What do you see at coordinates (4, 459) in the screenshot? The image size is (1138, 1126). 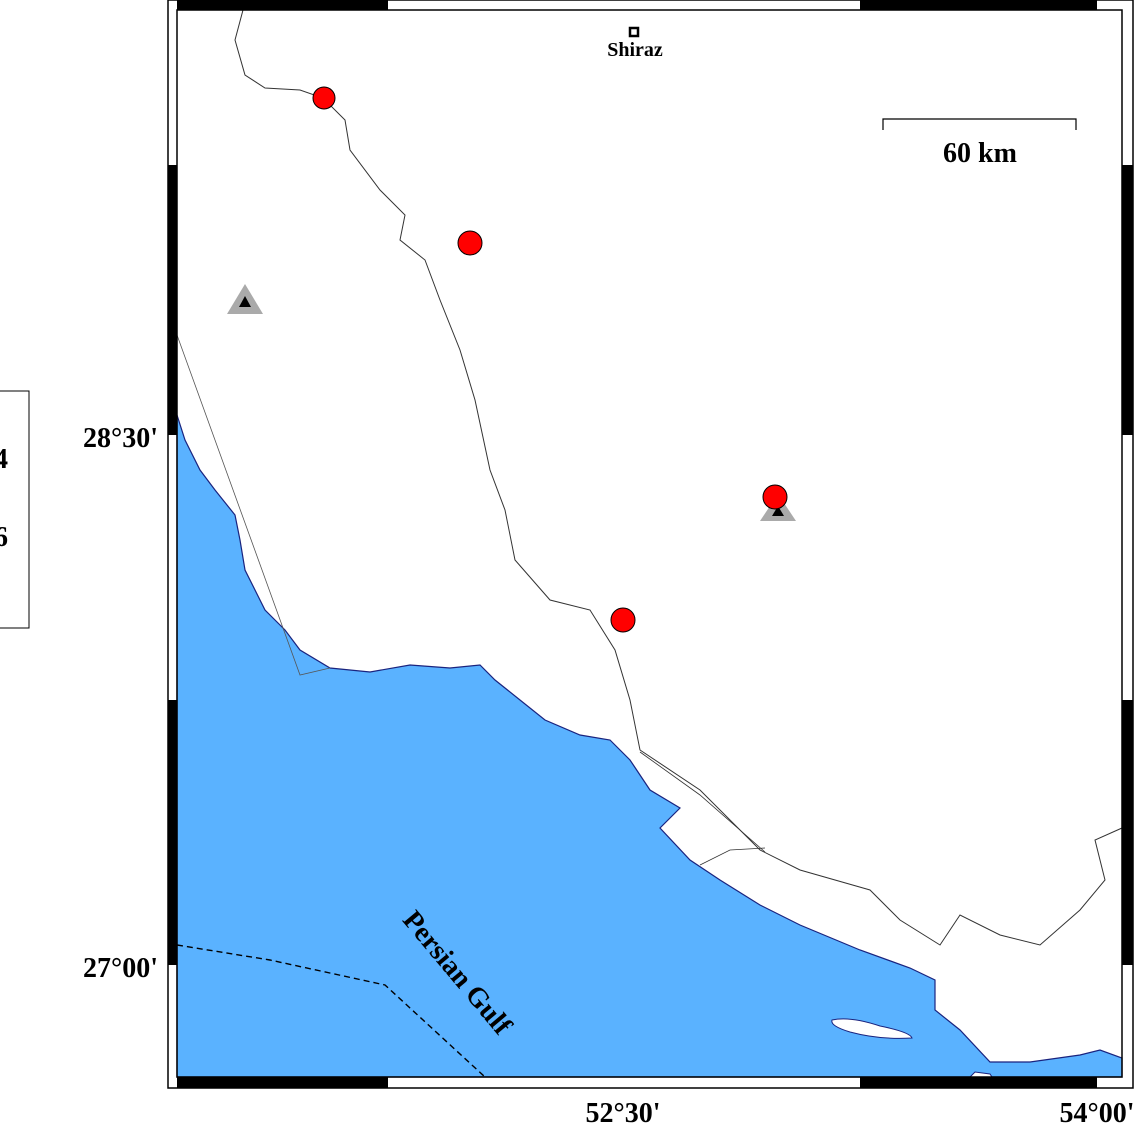 I see `legend-label: 4` at bounding box center [4, 459].